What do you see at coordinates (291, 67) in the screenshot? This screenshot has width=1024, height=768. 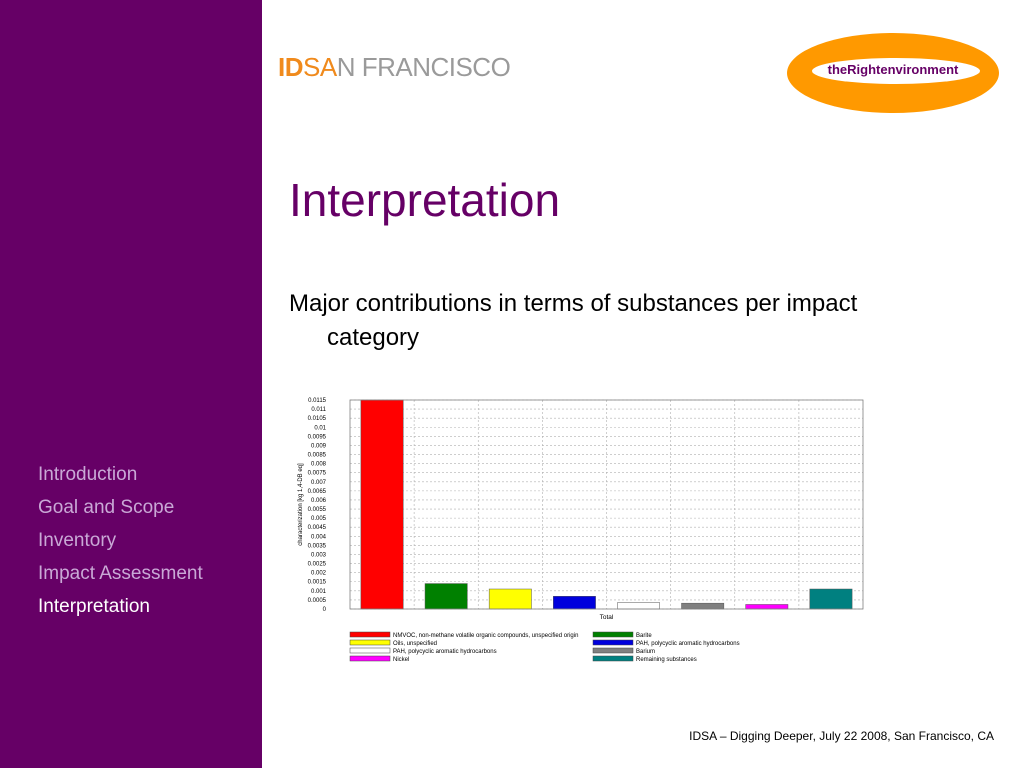 I see `logo-part-id: ID` at bounding box center [291, 67].